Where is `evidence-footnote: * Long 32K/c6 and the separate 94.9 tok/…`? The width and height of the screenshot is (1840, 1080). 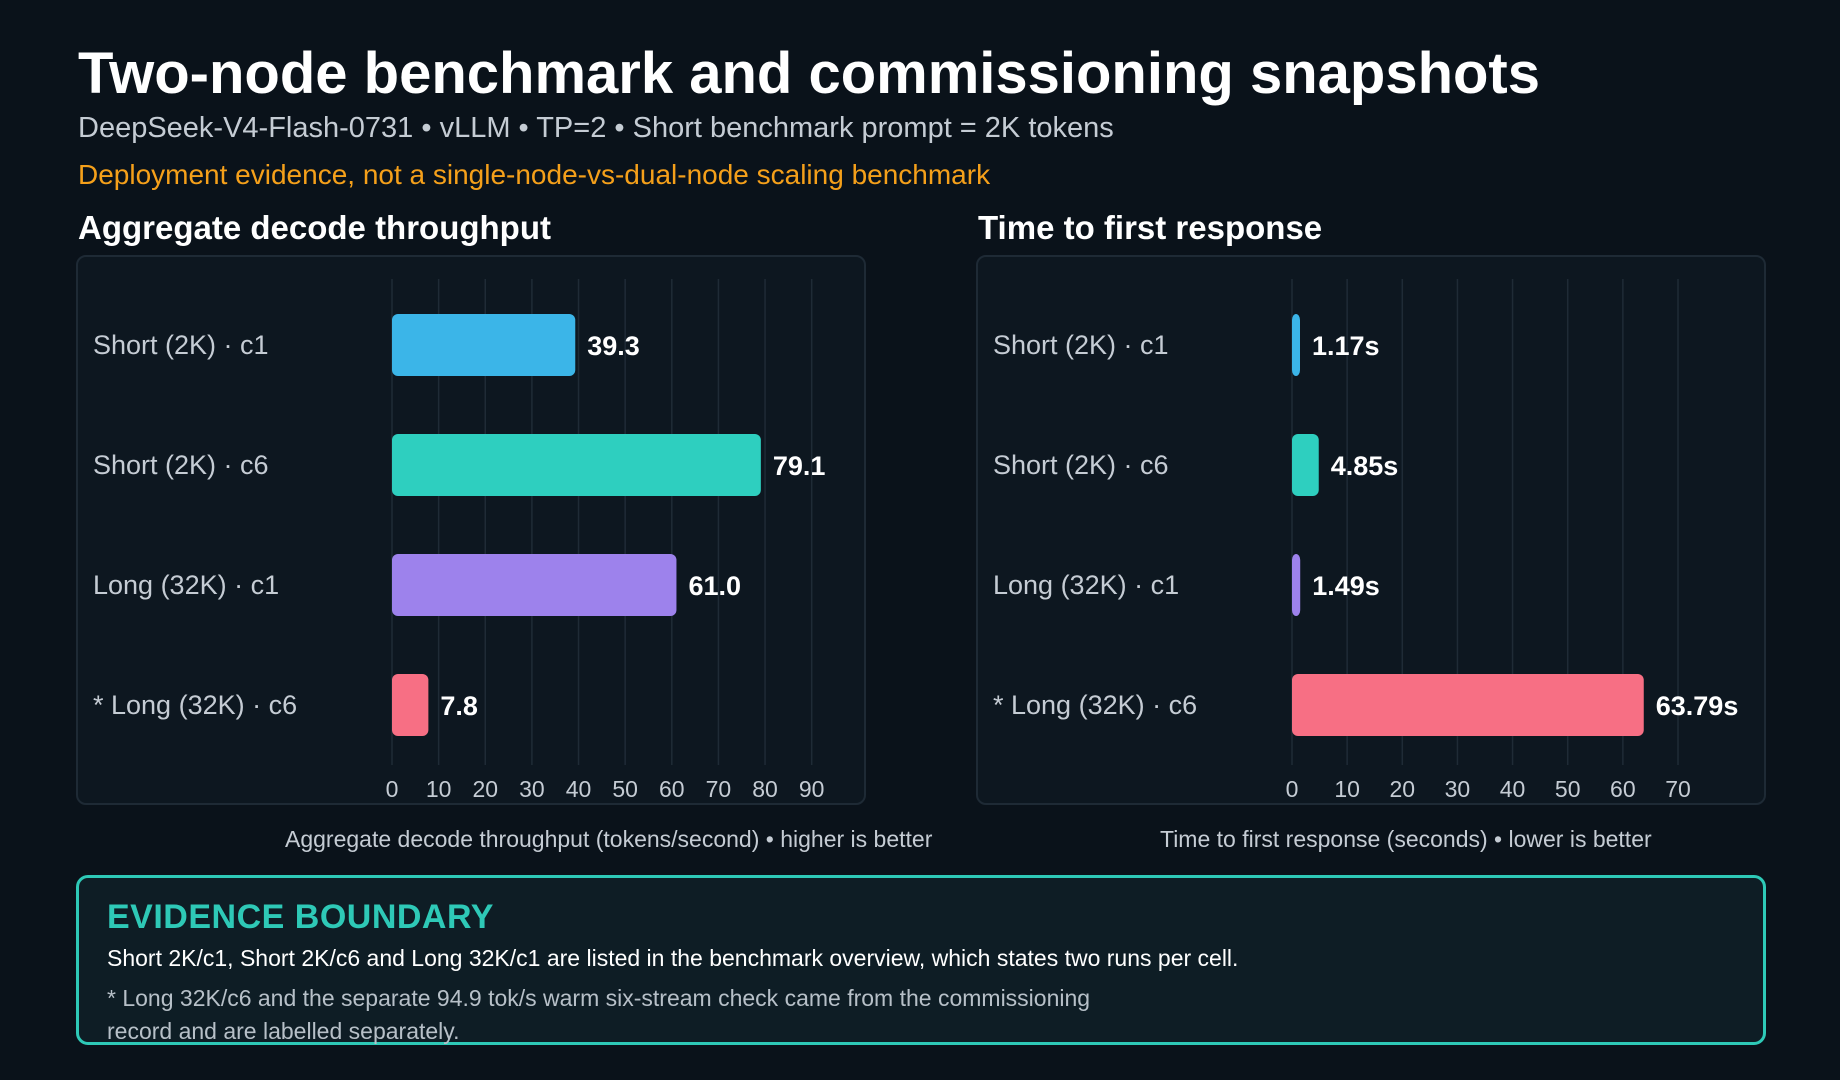 evidence-footnote: * Long 32K/c6 and the separate 94.9 tok/… is located at coordinates (599, 1014).